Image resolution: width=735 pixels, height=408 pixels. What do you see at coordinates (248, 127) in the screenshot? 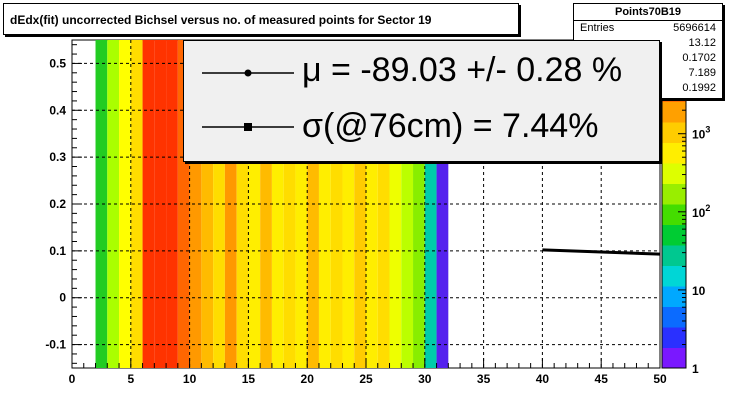
I see `legend-marker-square` at bounding box center [248, 127].